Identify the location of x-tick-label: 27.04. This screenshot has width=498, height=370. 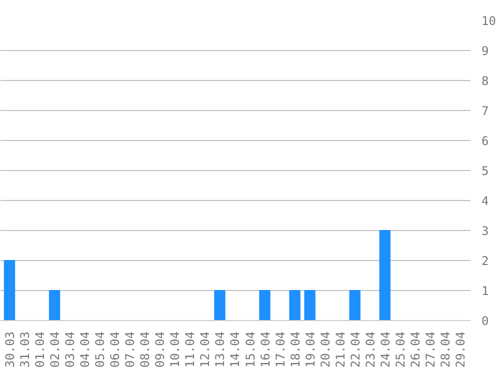
(430, 350).